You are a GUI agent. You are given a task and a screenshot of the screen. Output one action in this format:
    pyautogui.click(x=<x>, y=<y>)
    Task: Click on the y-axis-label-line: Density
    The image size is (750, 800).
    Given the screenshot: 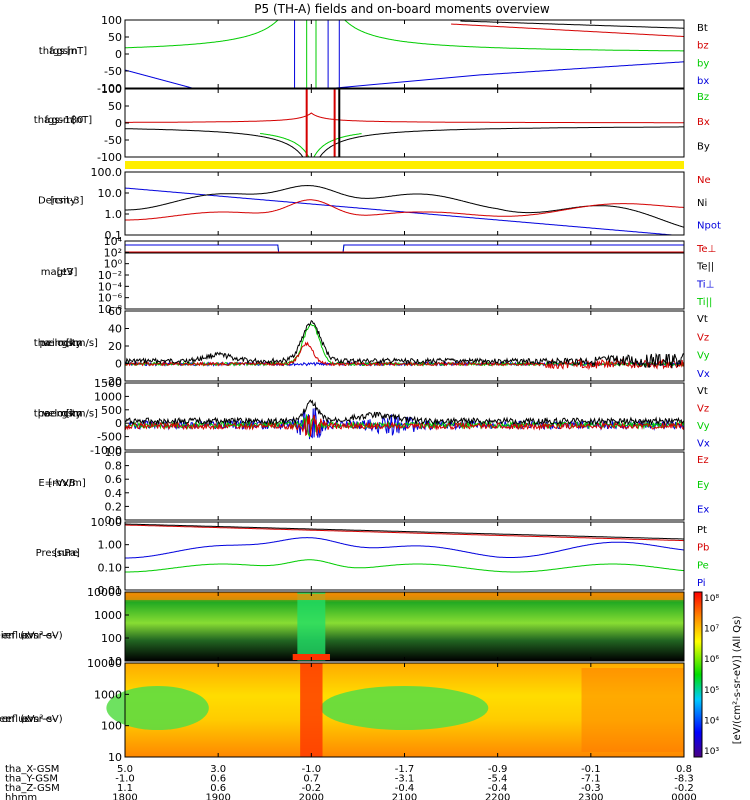 What is the action you would take?
    pyautogui.click(x=57, y=201)
    